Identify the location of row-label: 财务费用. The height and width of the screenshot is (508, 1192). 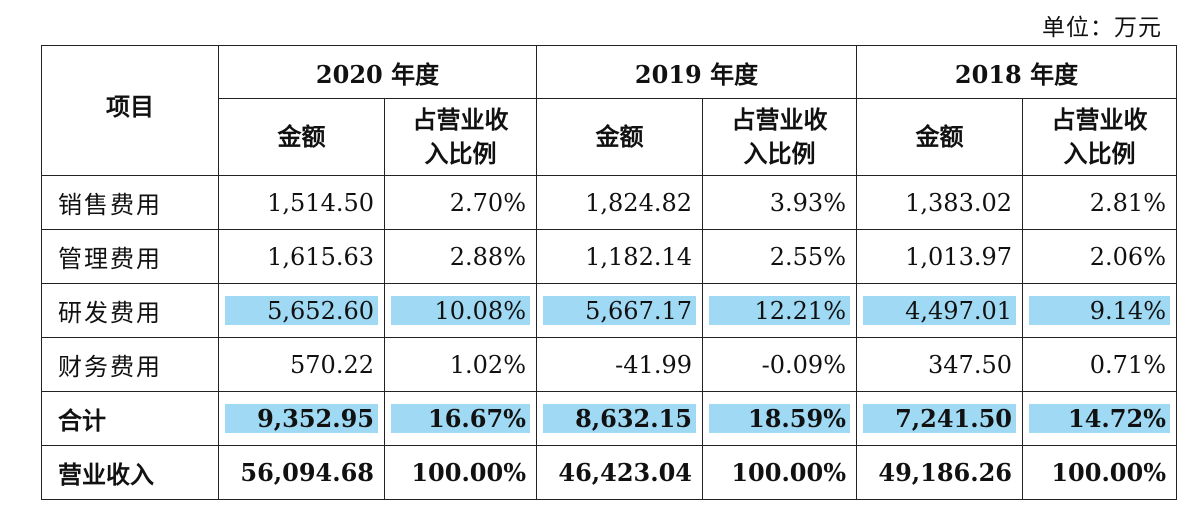
(130, 364).